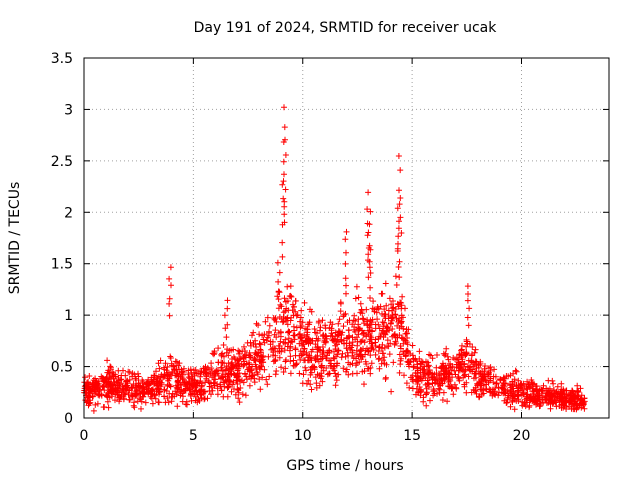  I want to click on y-tick-label: 3.5, so click(62, 59).